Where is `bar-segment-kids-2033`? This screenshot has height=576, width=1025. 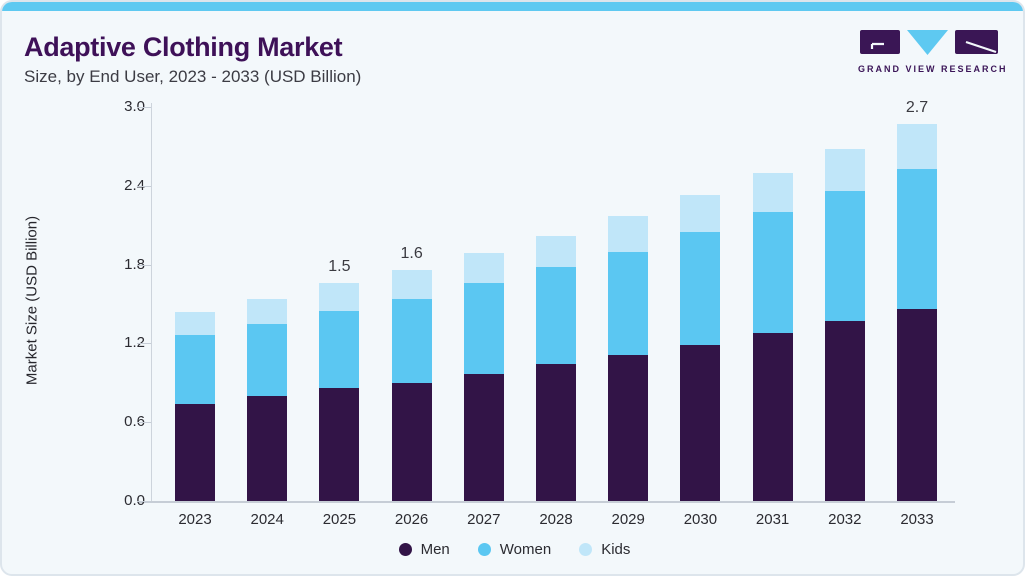
bar-segment-kids-2033 is located at coordinates (917, 146).